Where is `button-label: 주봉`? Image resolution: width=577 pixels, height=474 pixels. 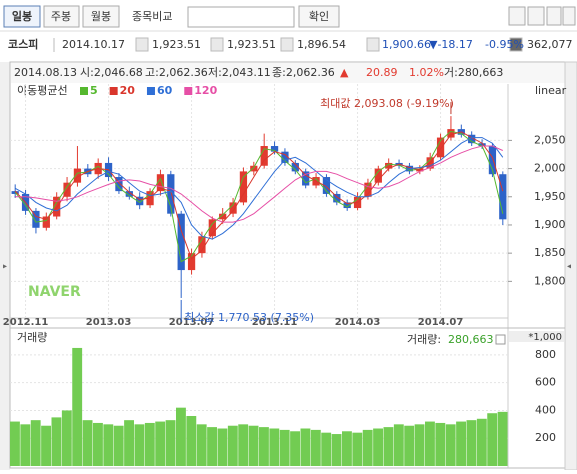
button-label: 주봉 is located at coordinates (61, 16).